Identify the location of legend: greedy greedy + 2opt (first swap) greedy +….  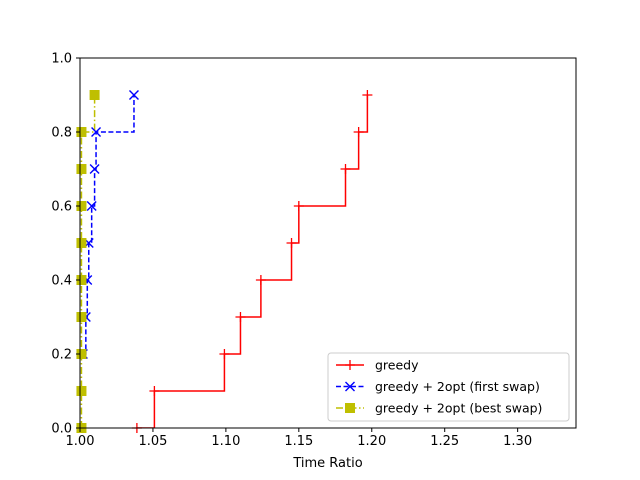
(448, 387).